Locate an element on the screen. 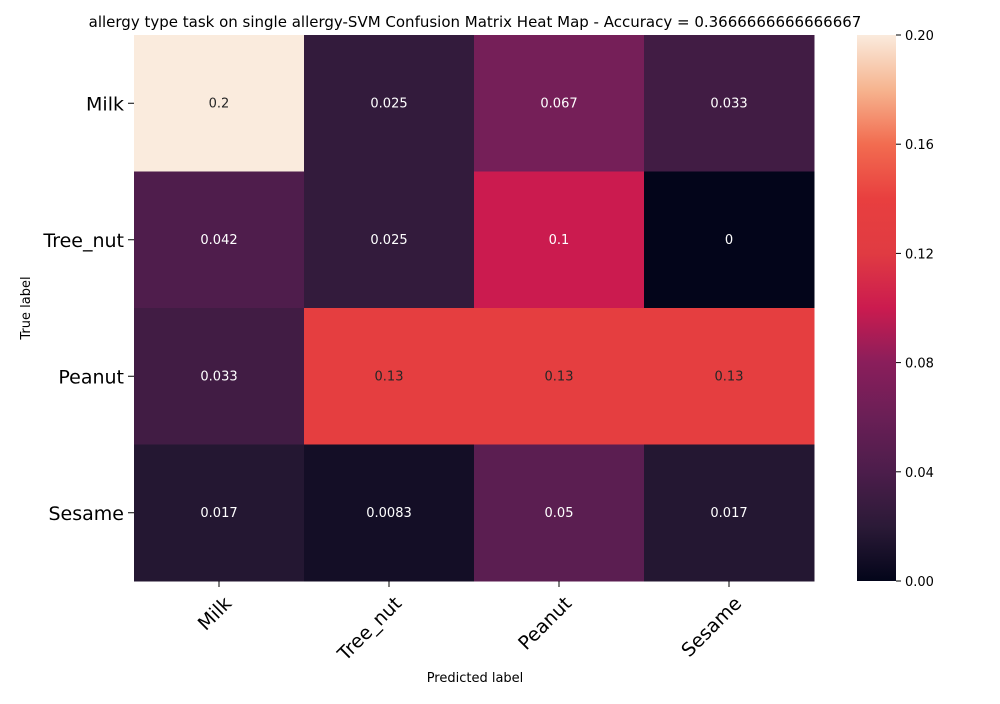 Image resolution: width=1000 pixels, height=704 pixels. x-tick-label: Sesame is located at coordinates (711, 627).